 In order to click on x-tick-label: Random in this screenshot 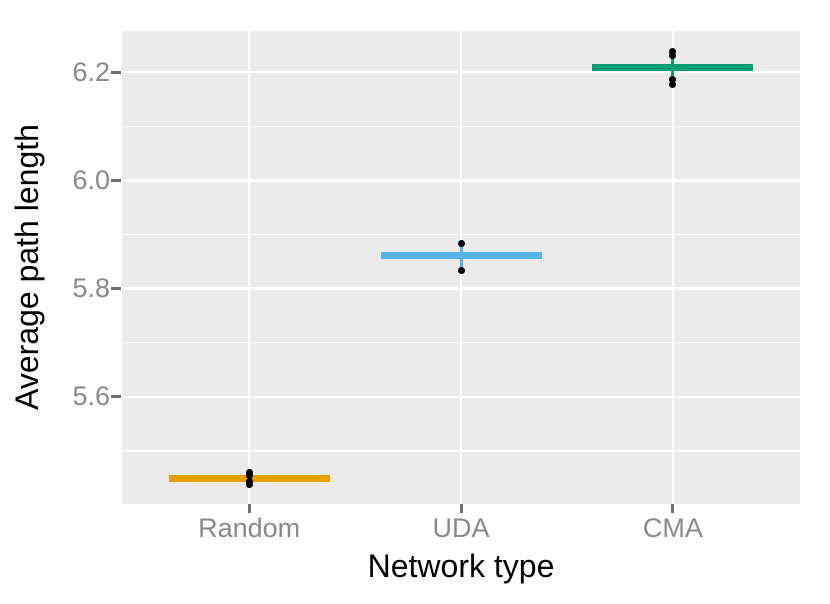, I will do `click(249, 528)`.